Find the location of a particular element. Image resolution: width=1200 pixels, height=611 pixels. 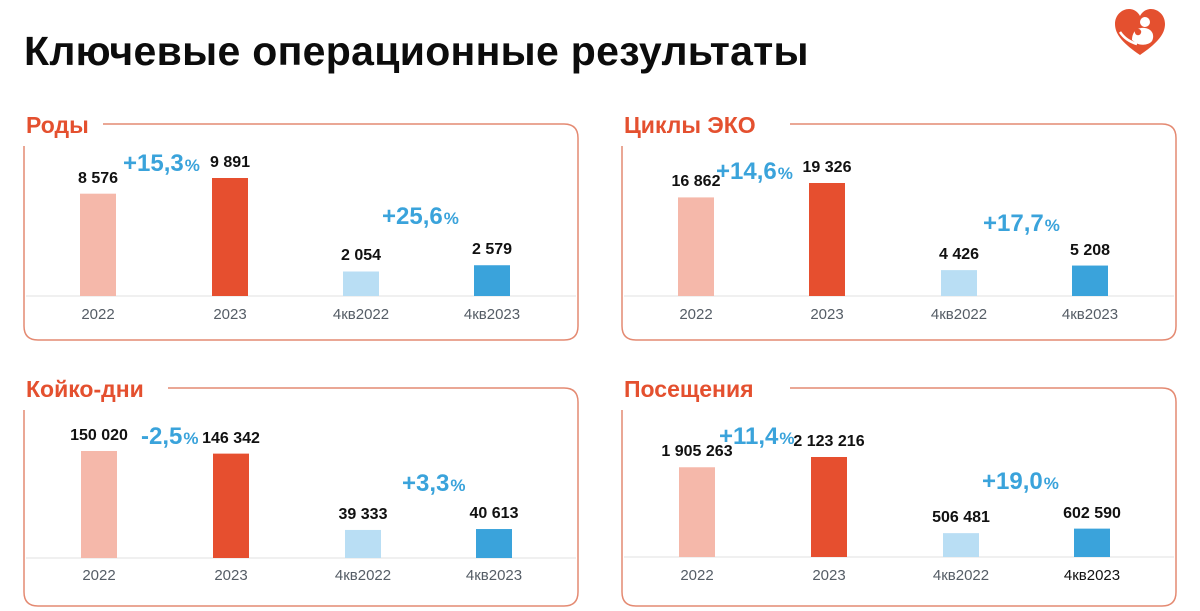

data-label: 2 579 is located at coordinates (492, 250).